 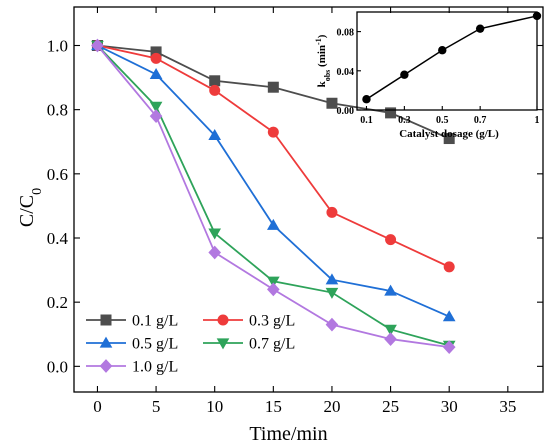 What do you see at coordinates (323, 60) in the screenshot?
I see `inset-y-axis-title: kobs (min-1)` at bounding box center [323, 60].